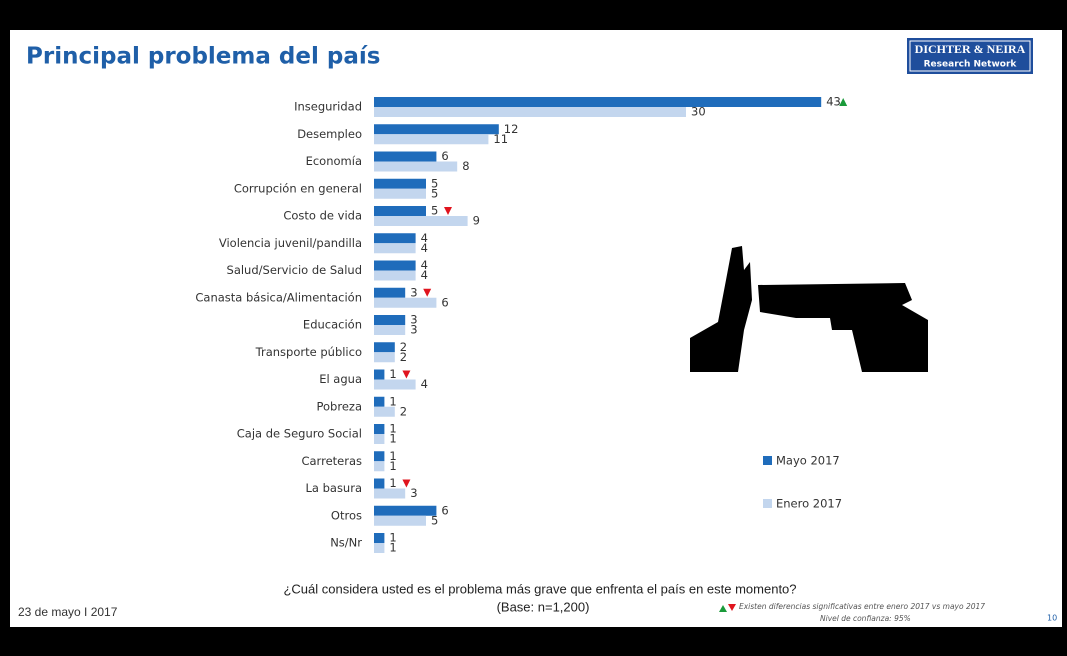  Describe the element at coordinates (203, 57) in the screenshot. I see `title: Principal problema del país` at that location.